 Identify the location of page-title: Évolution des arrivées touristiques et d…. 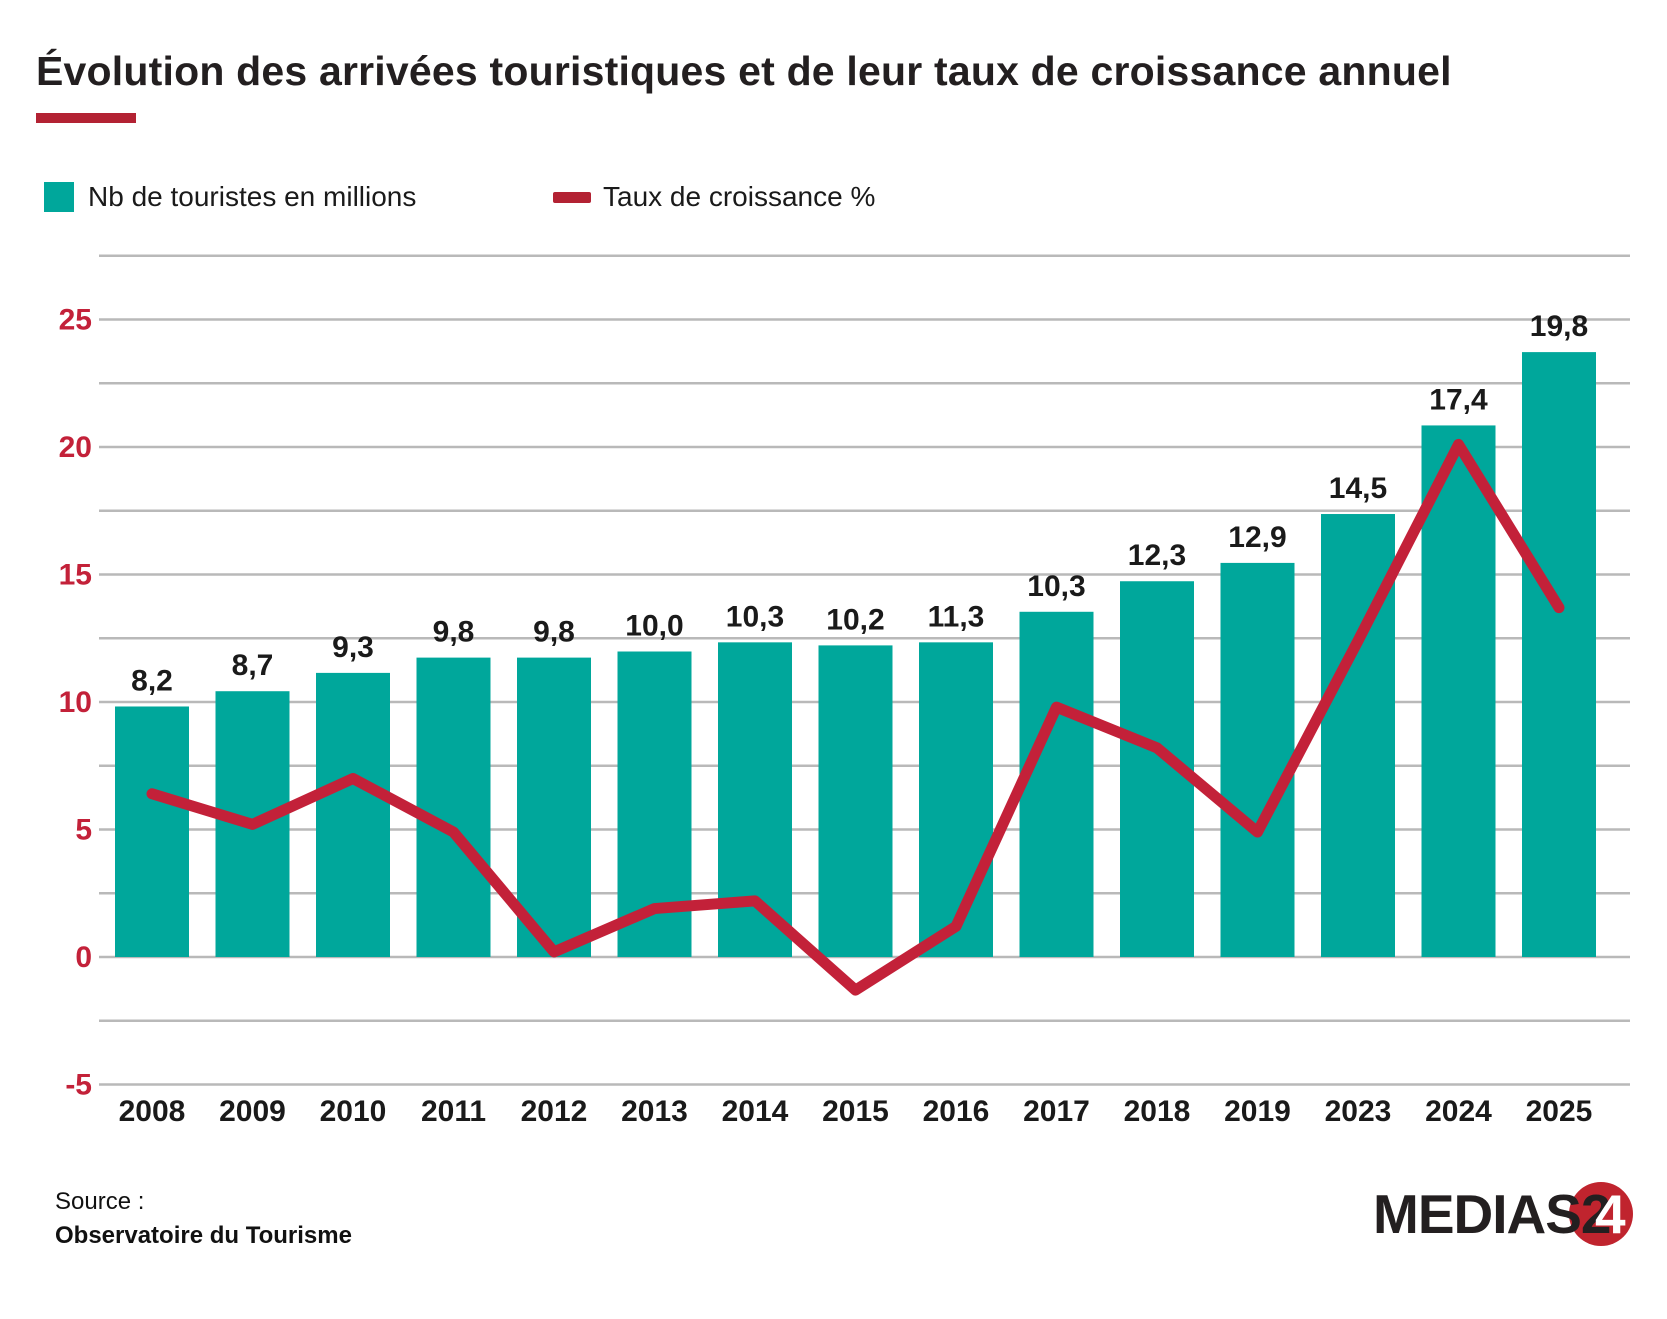
(744, 71).